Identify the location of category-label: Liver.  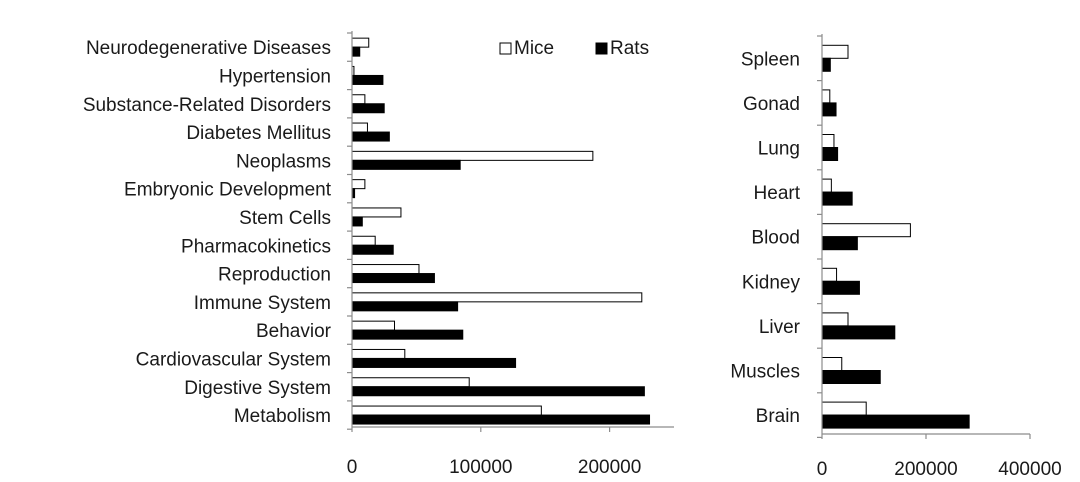
(780, 327).